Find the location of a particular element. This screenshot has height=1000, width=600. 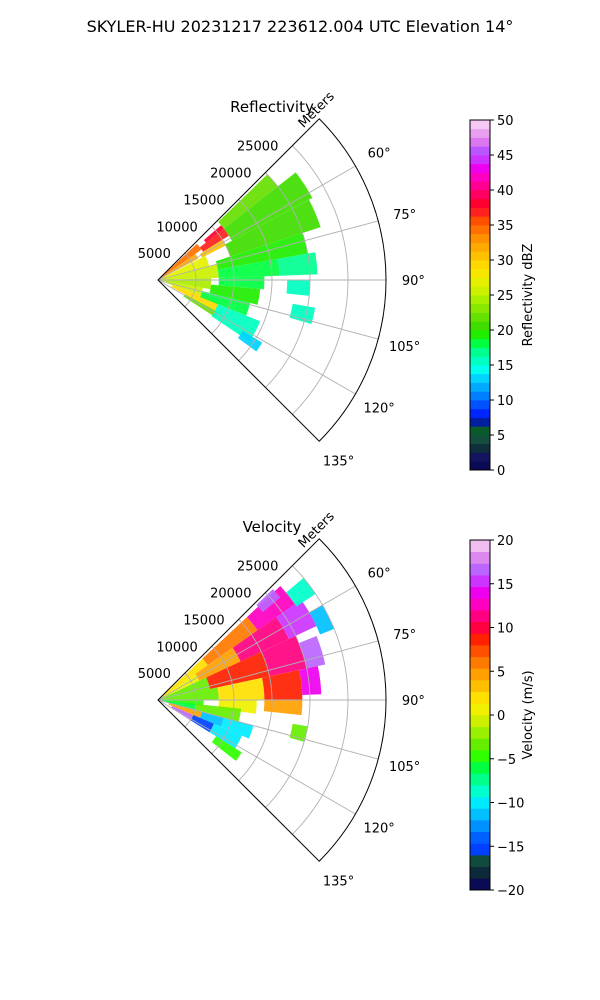

azimuth-tick-label: 105° is located at coordinates (404, 347).